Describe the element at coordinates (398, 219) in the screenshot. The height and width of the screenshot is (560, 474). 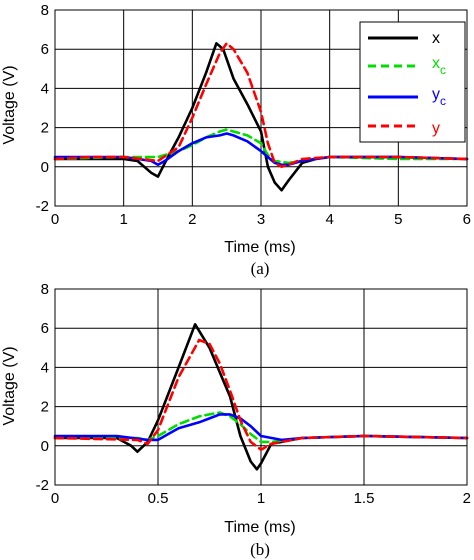
I see `x-tick-label: 5` at that location.